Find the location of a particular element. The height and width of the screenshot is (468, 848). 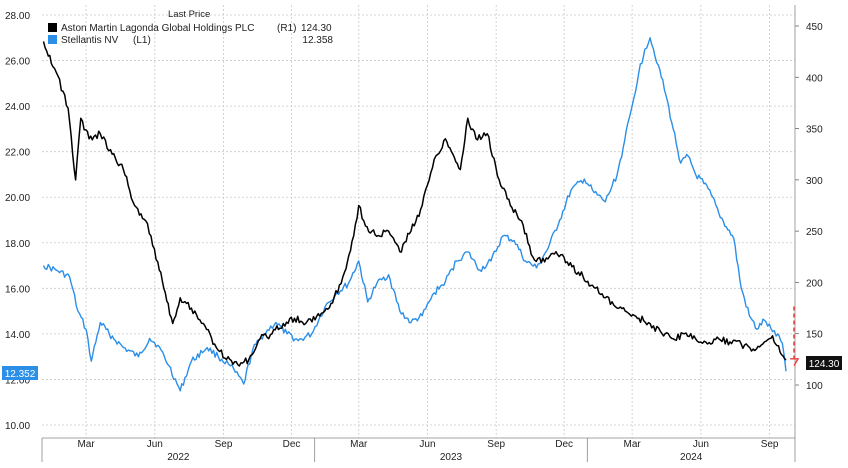

right-axis-tick-label: 300 is located at coordinates (814, 181).